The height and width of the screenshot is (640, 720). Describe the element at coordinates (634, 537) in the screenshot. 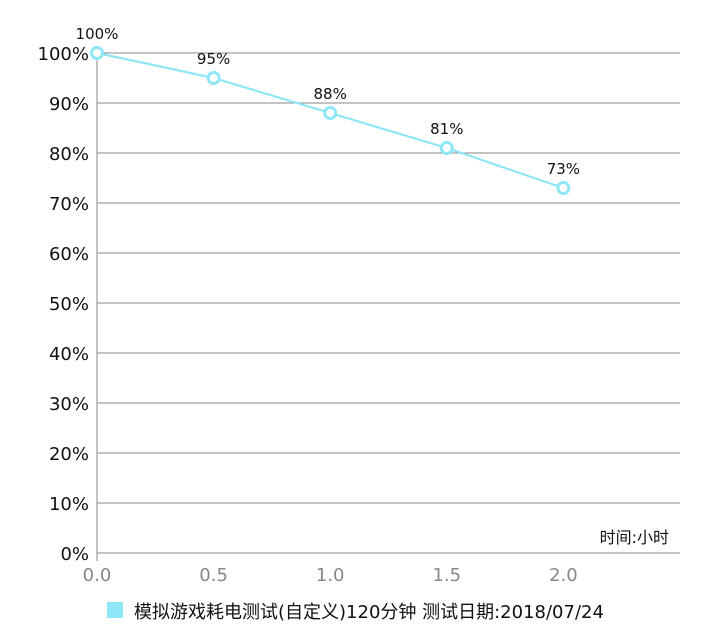

I see `x-unit-label: 时间:小时` at that location.